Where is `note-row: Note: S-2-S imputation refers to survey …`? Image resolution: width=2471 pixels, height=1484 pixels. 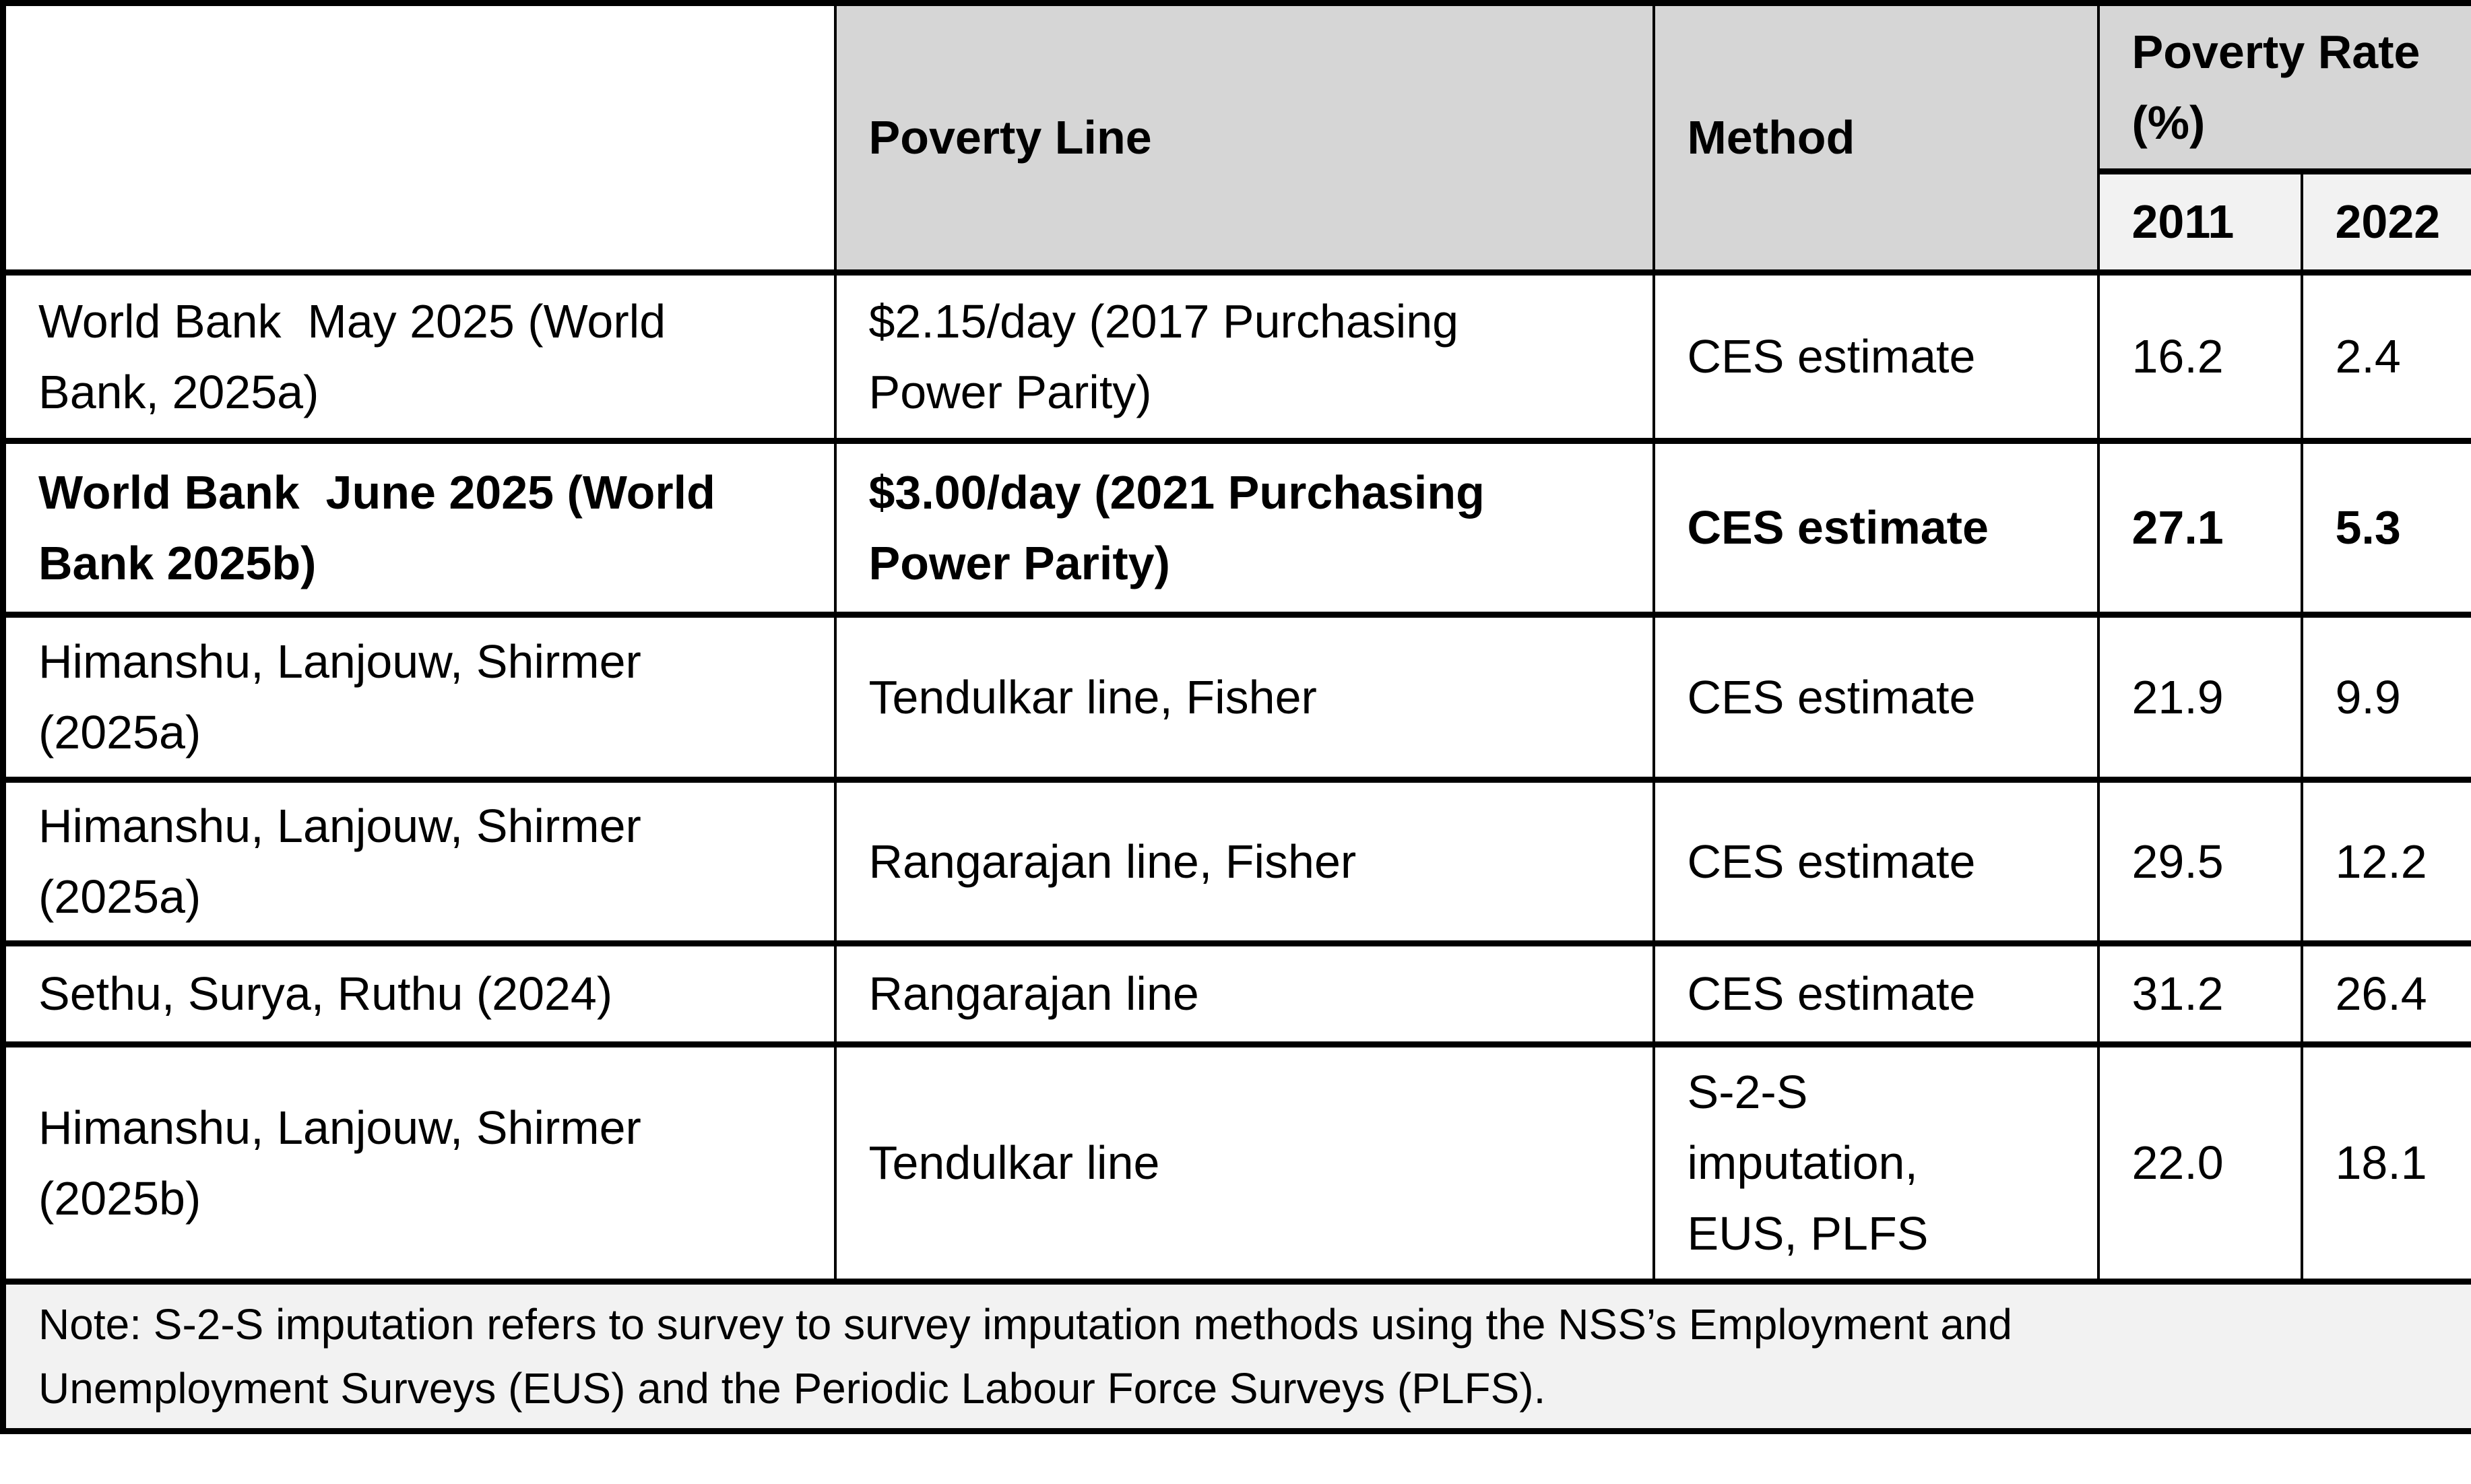 note-row: Note: S-2-S imputation refers to survey … is located at coordinates (1236, 1356).